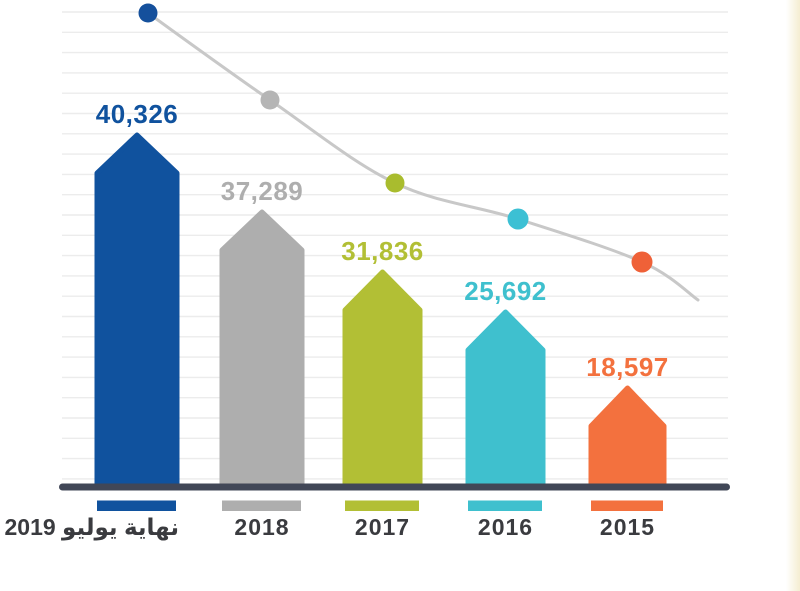  Describe the element at coordinates (382, 505) in the screenshot. I see `bar-base-strip-2017` at that location.